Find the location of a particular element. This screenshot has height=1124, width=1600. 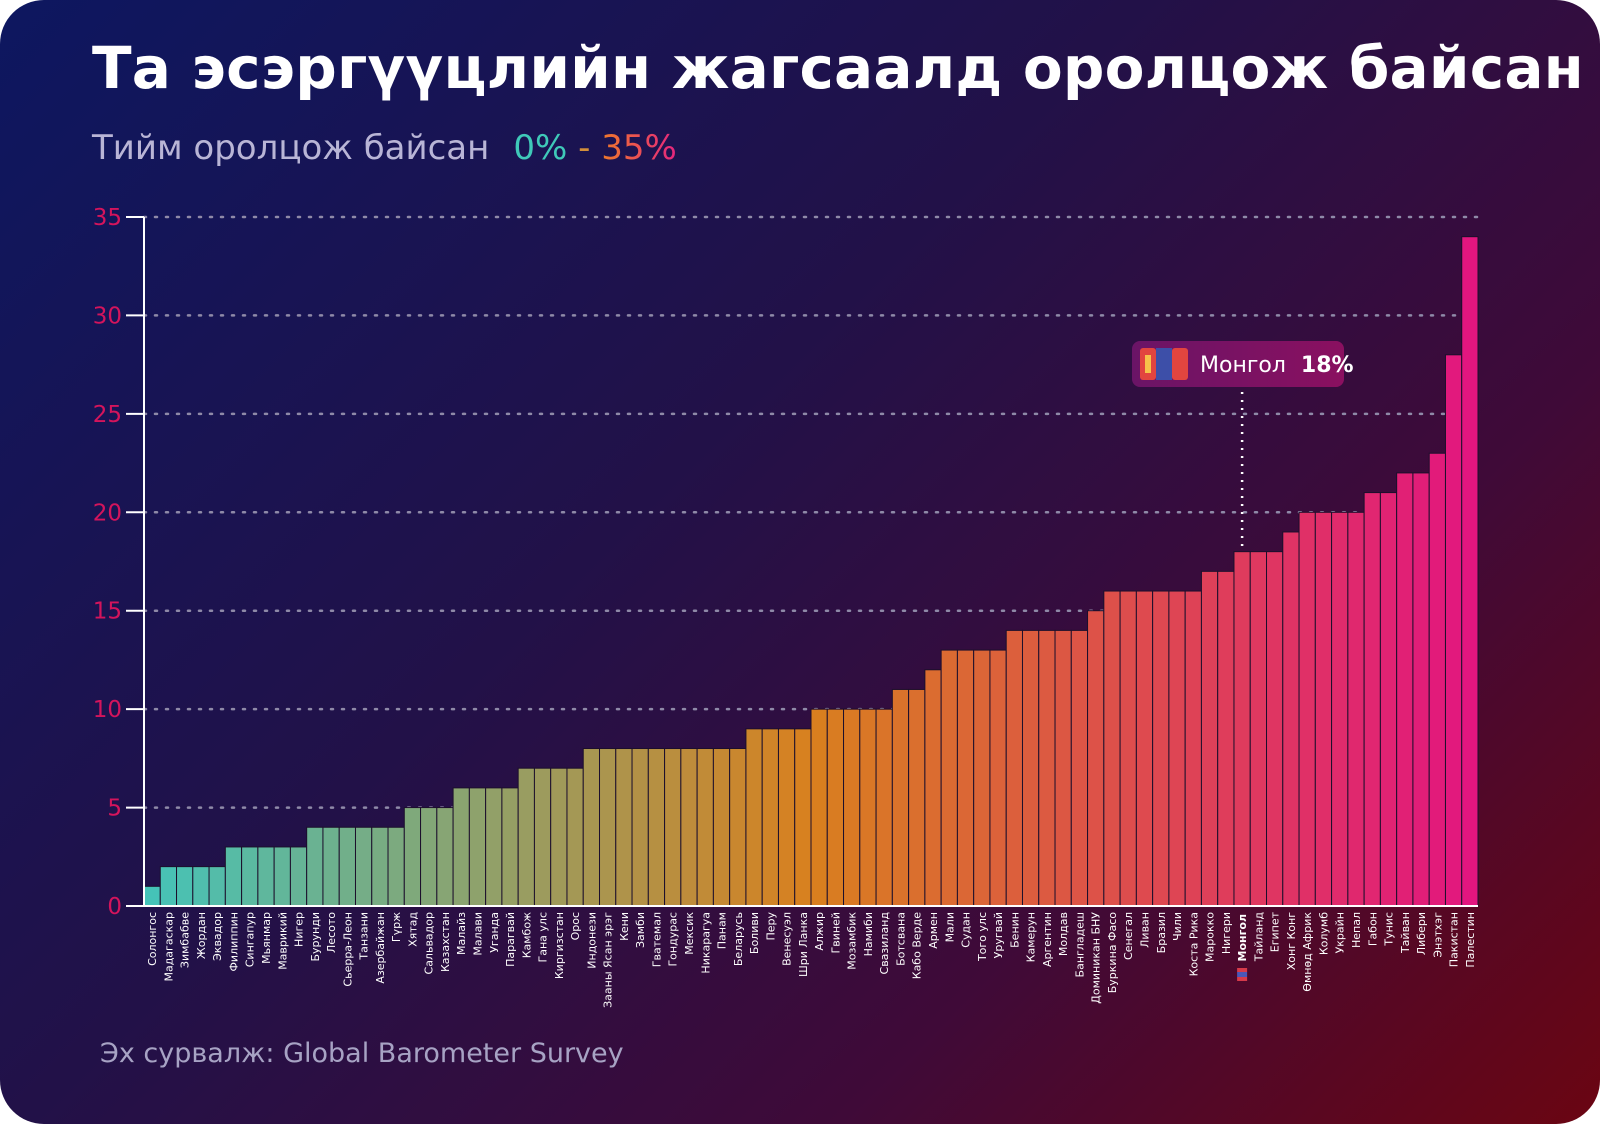

x-tick-label: Чили is located at coordinates (1177, 926).